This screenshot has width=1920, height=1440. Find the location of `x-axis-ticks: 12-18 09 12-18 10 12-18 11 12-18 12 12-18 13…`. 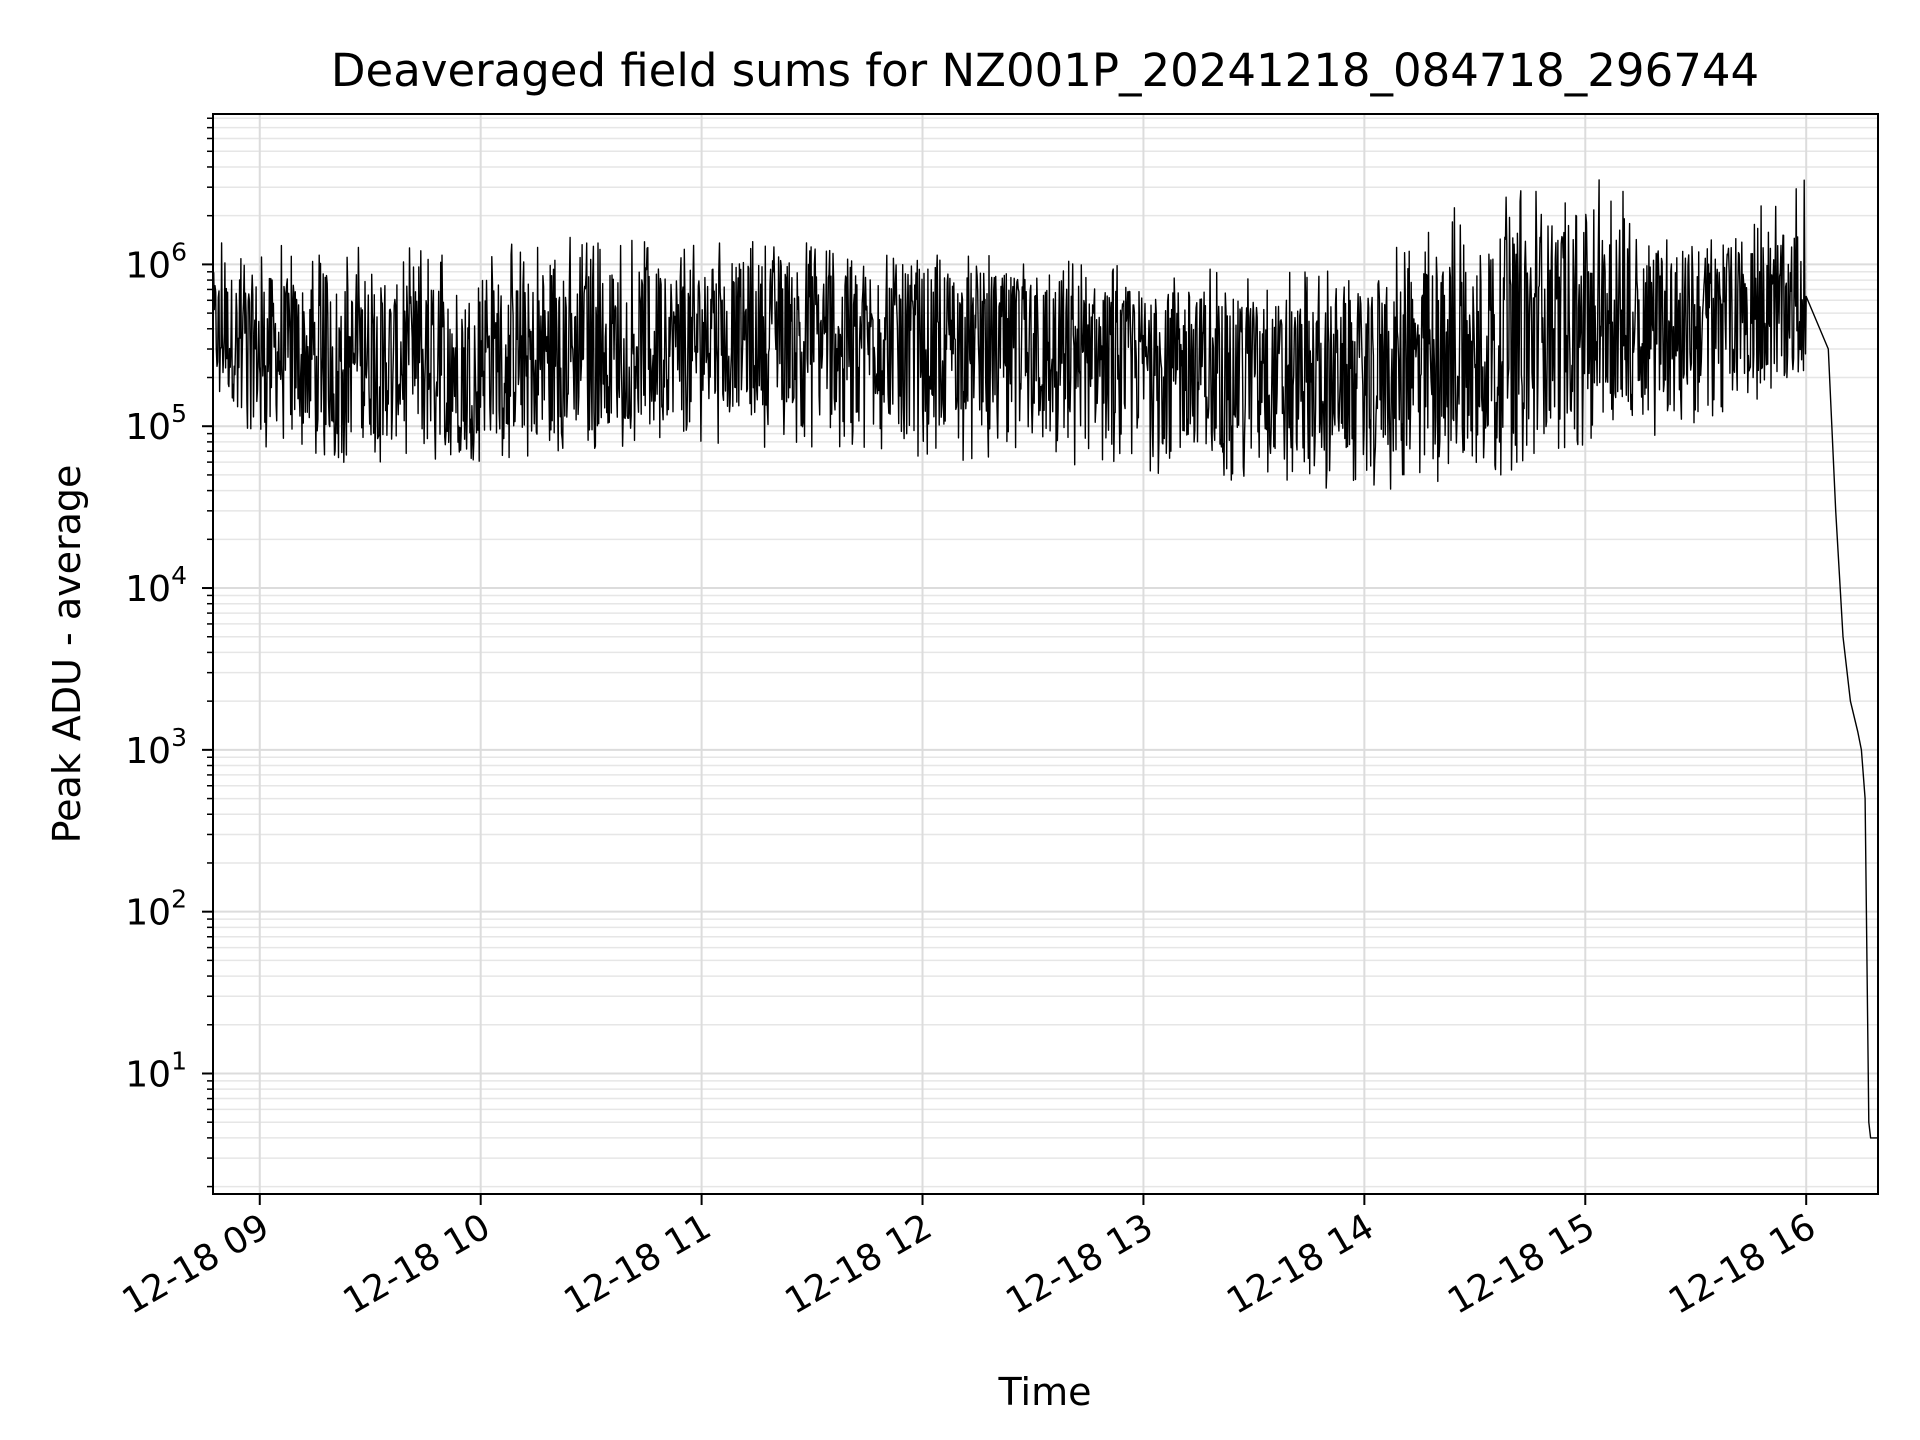

x-axis-ticks: 12-18 09 12-18 10 12-18 11 12-18 12 12-18 13… is located at coordinates (969, 1258).